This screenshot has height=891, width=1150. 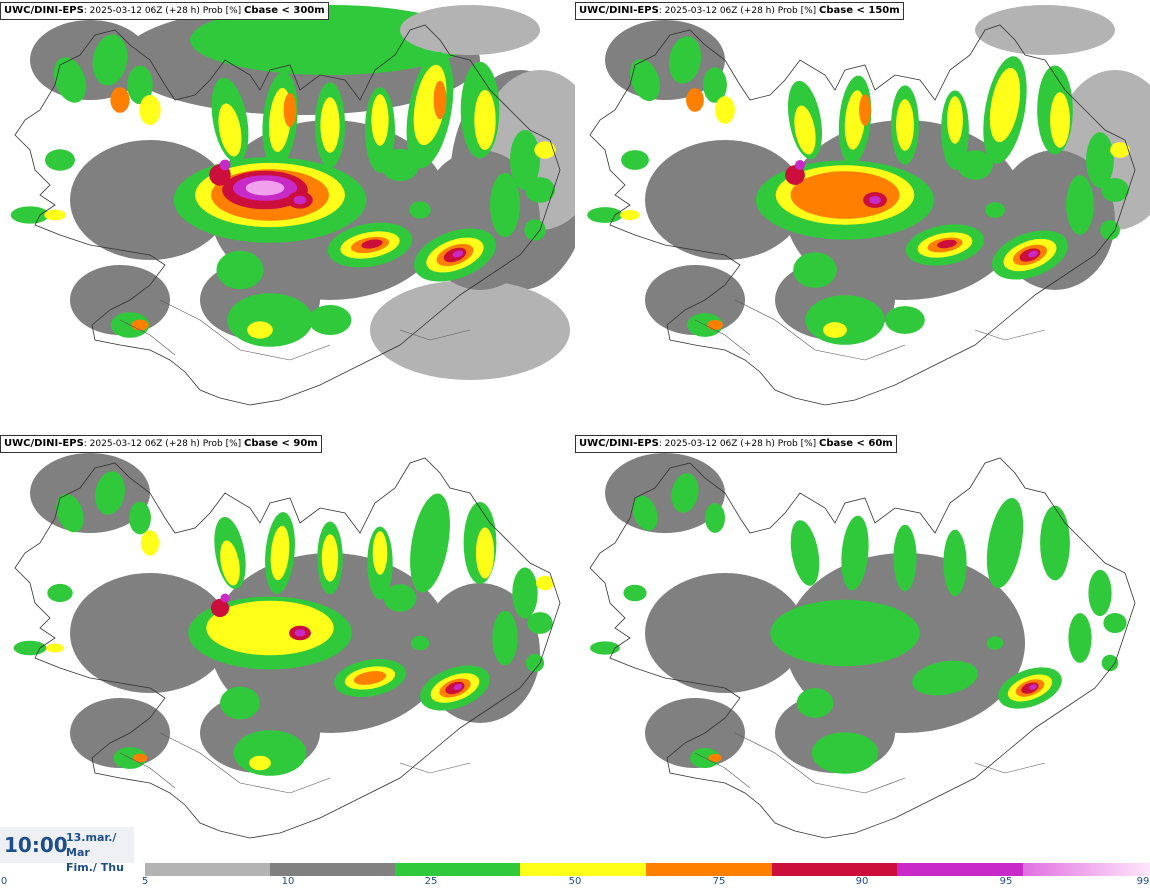 I want to click on colorbar-tick-label: 99, so click(x=1143, y=881).